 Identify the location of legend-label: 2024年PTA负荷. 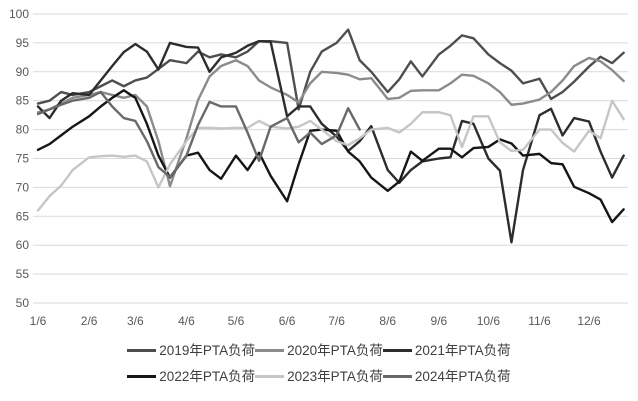
(462, 376).